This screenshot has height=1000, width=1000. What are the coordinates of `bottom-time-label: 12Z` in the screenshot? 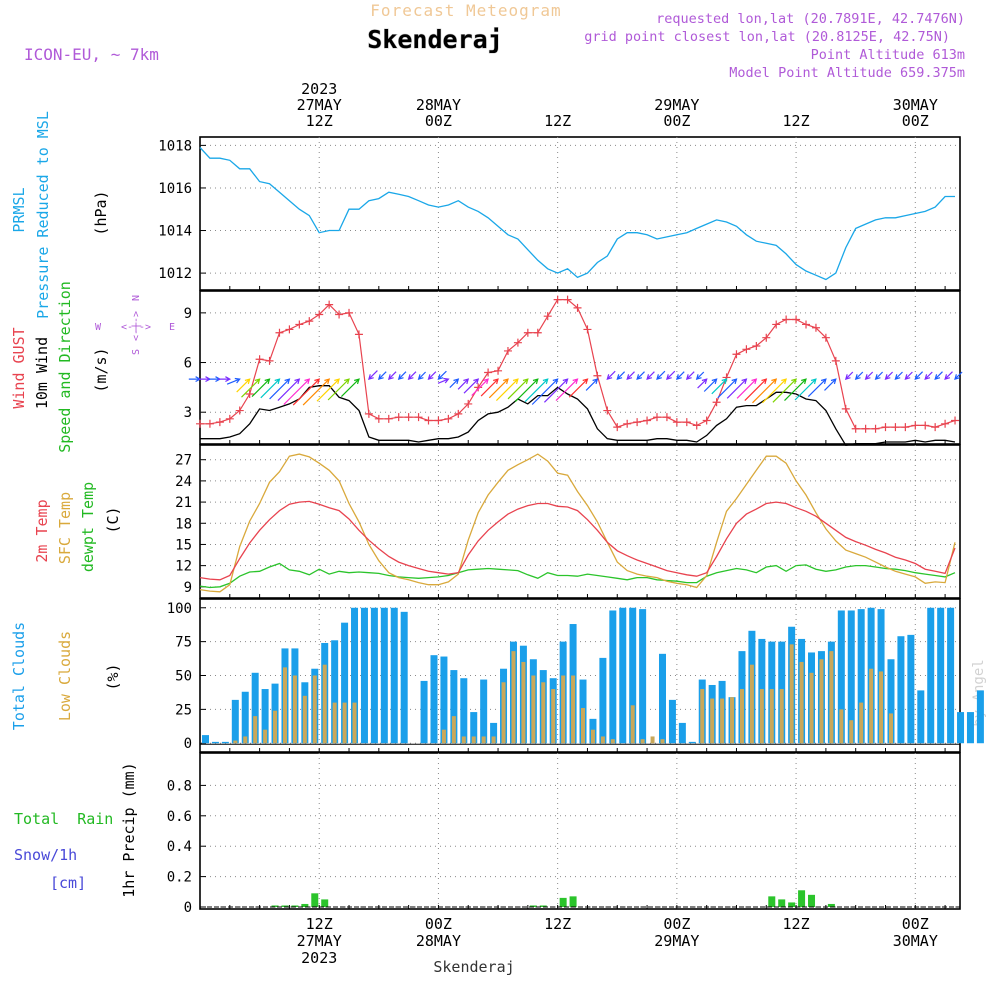 It's located at (796, 924).